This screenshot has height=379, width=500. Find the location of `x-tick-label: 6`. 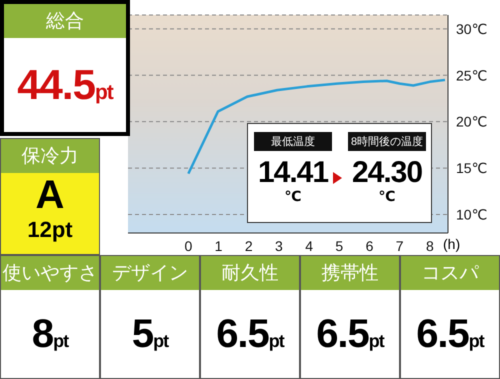

x-tick-label: 6 is located at coordinates (370, 246).